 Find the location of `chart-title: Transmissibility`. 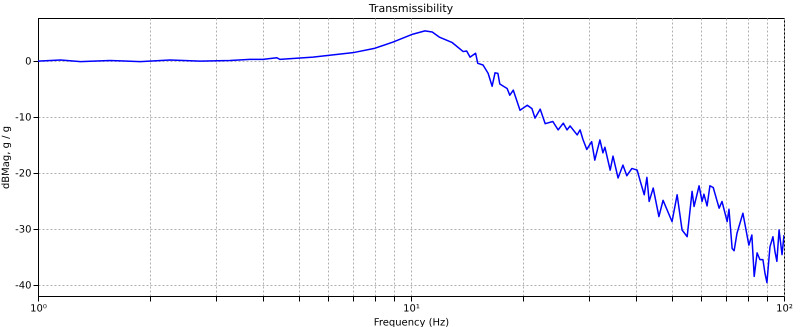

chart-title: Transmissibility is located at coordinates (411, 8).